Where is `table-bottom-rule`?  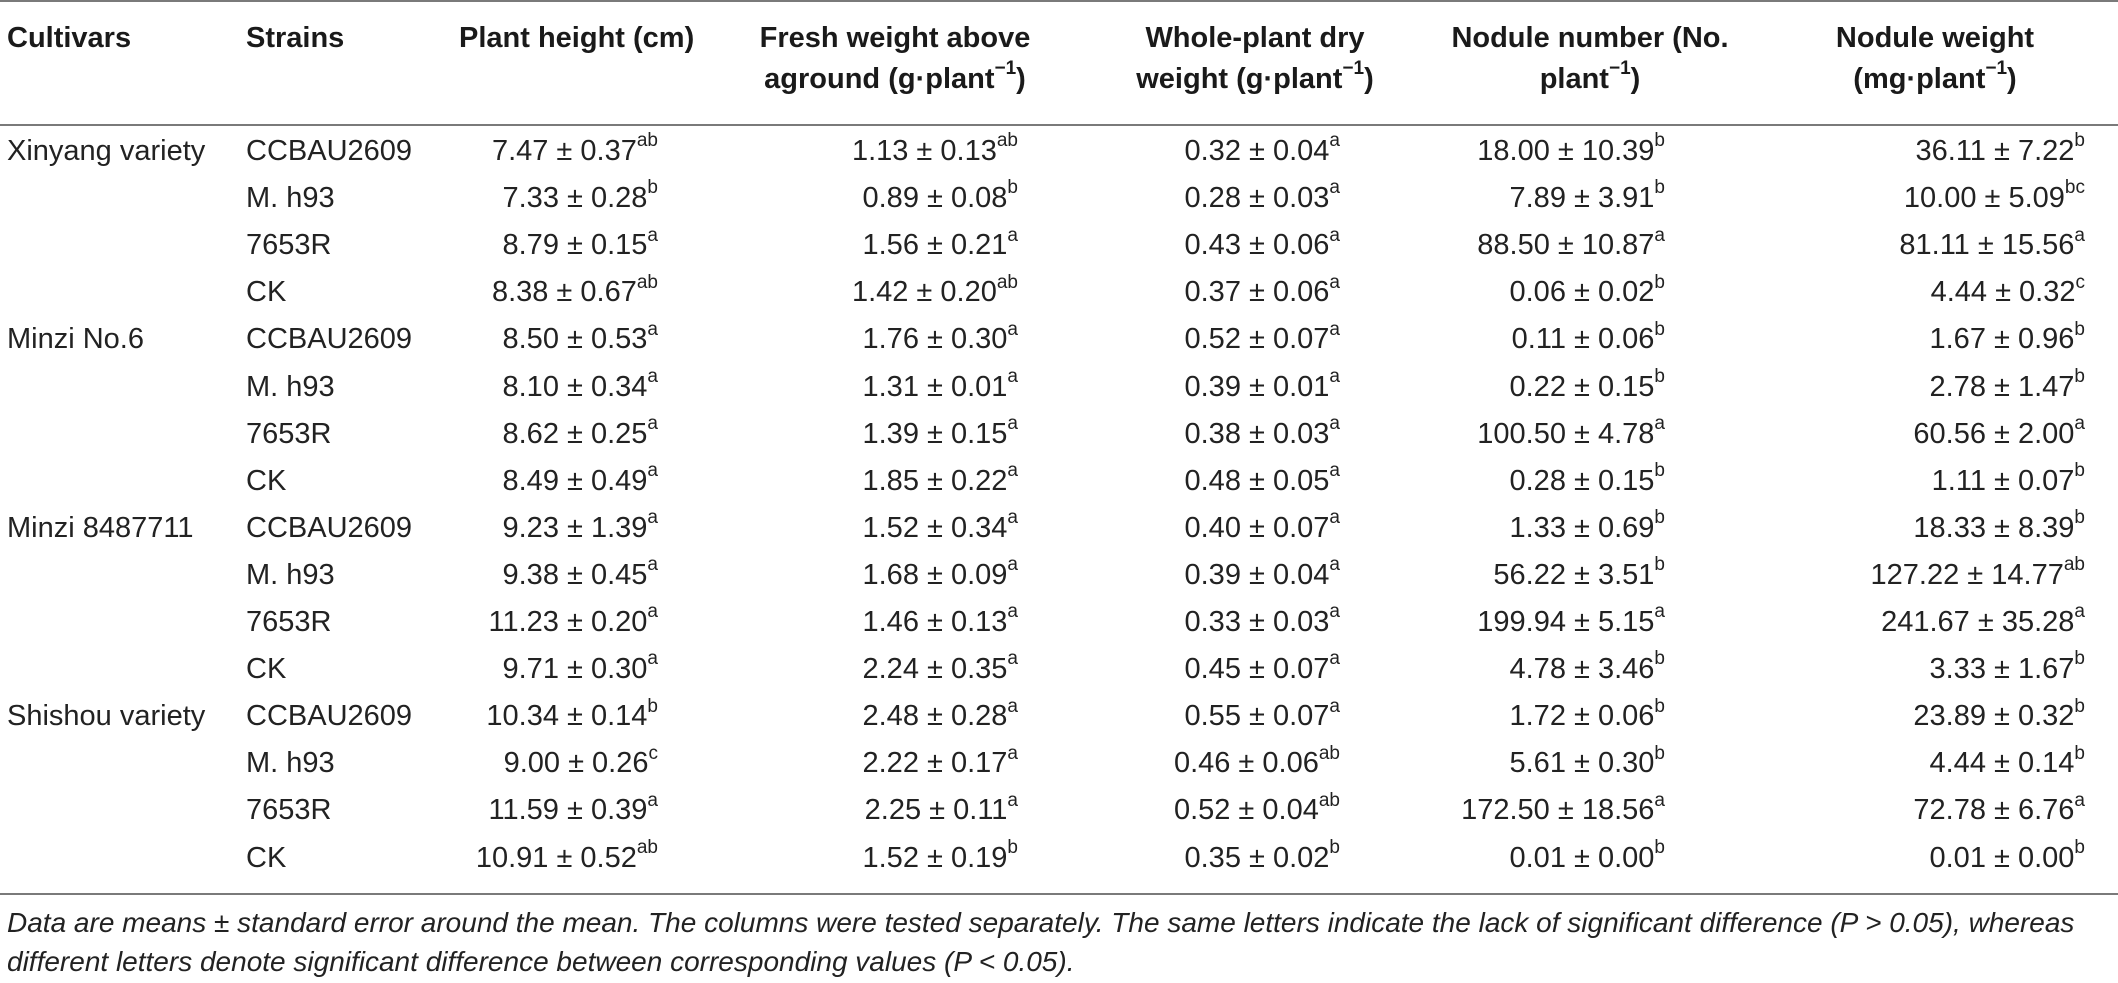 table-bottom-rule is located at coordinates (1059, 894).